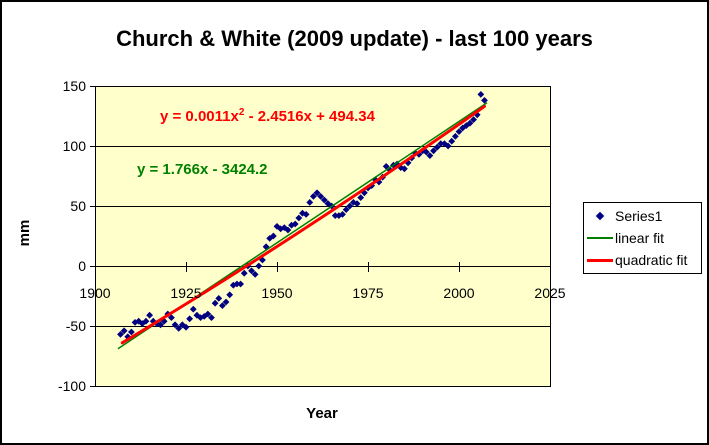 The image size is (709, 445). I want to click on diamond-icon, so click(599, 216).